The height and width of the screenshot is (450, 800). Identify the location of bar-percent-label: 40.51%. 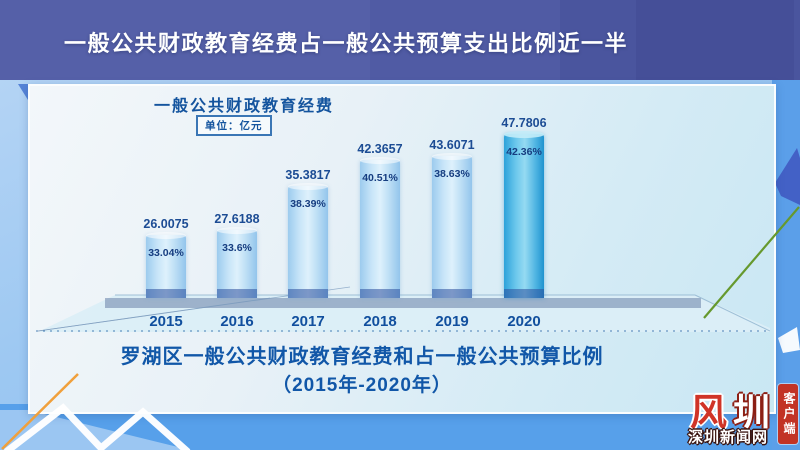
(380, 178).